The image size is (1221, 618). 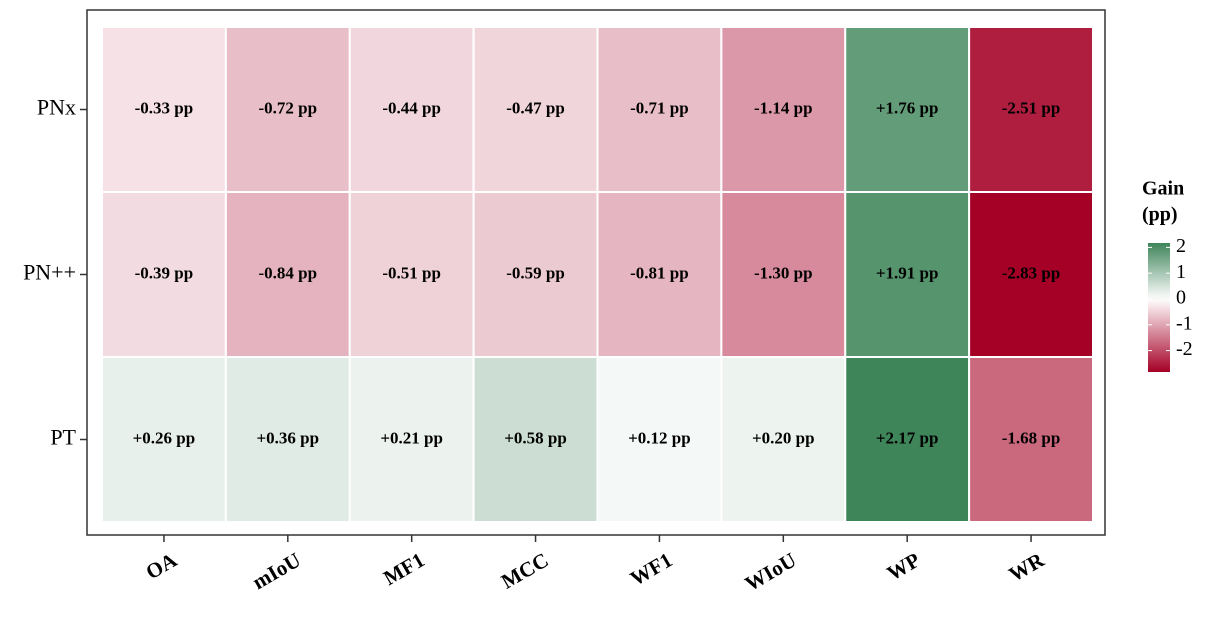 I want to click on cell-label: +0.58 pp, so click(x=535, y=437).